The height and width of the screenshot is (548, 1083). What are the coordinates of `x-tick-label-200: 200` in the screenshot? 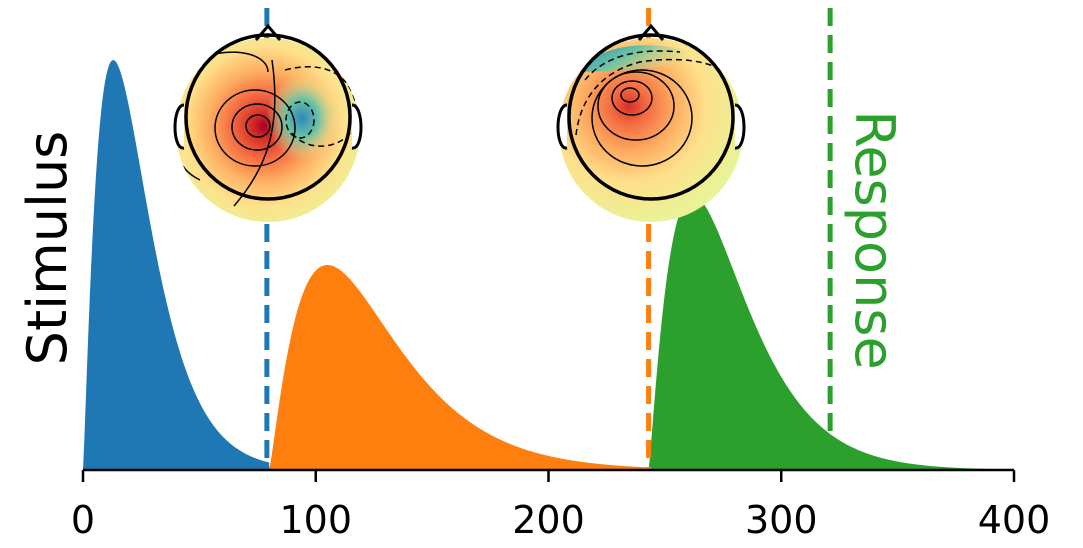 It's located at (548, 520).